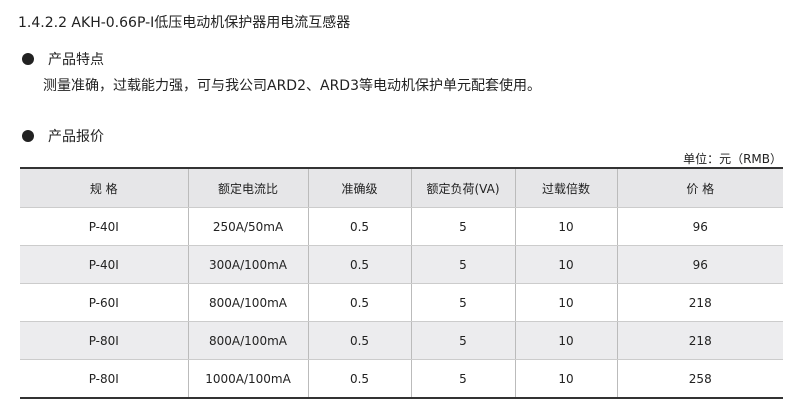  I want to click on table-row: P-40I 300A/100mA 0.5 5 10 96, so click(401, 264).